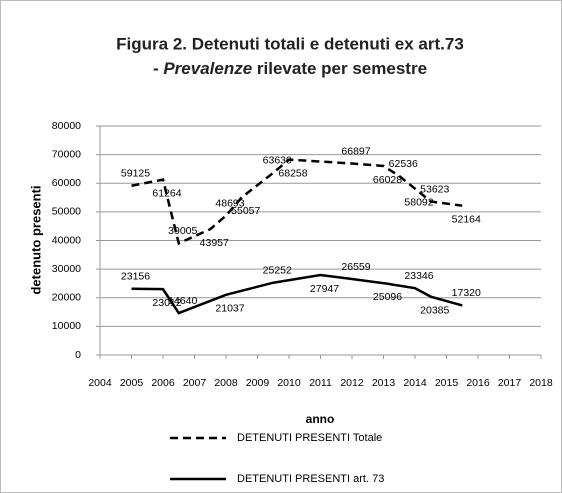  What do you see at coordinates (403, 164) in the screenshot?
I see `data-label: 62536` at bounding box center [403, 164].